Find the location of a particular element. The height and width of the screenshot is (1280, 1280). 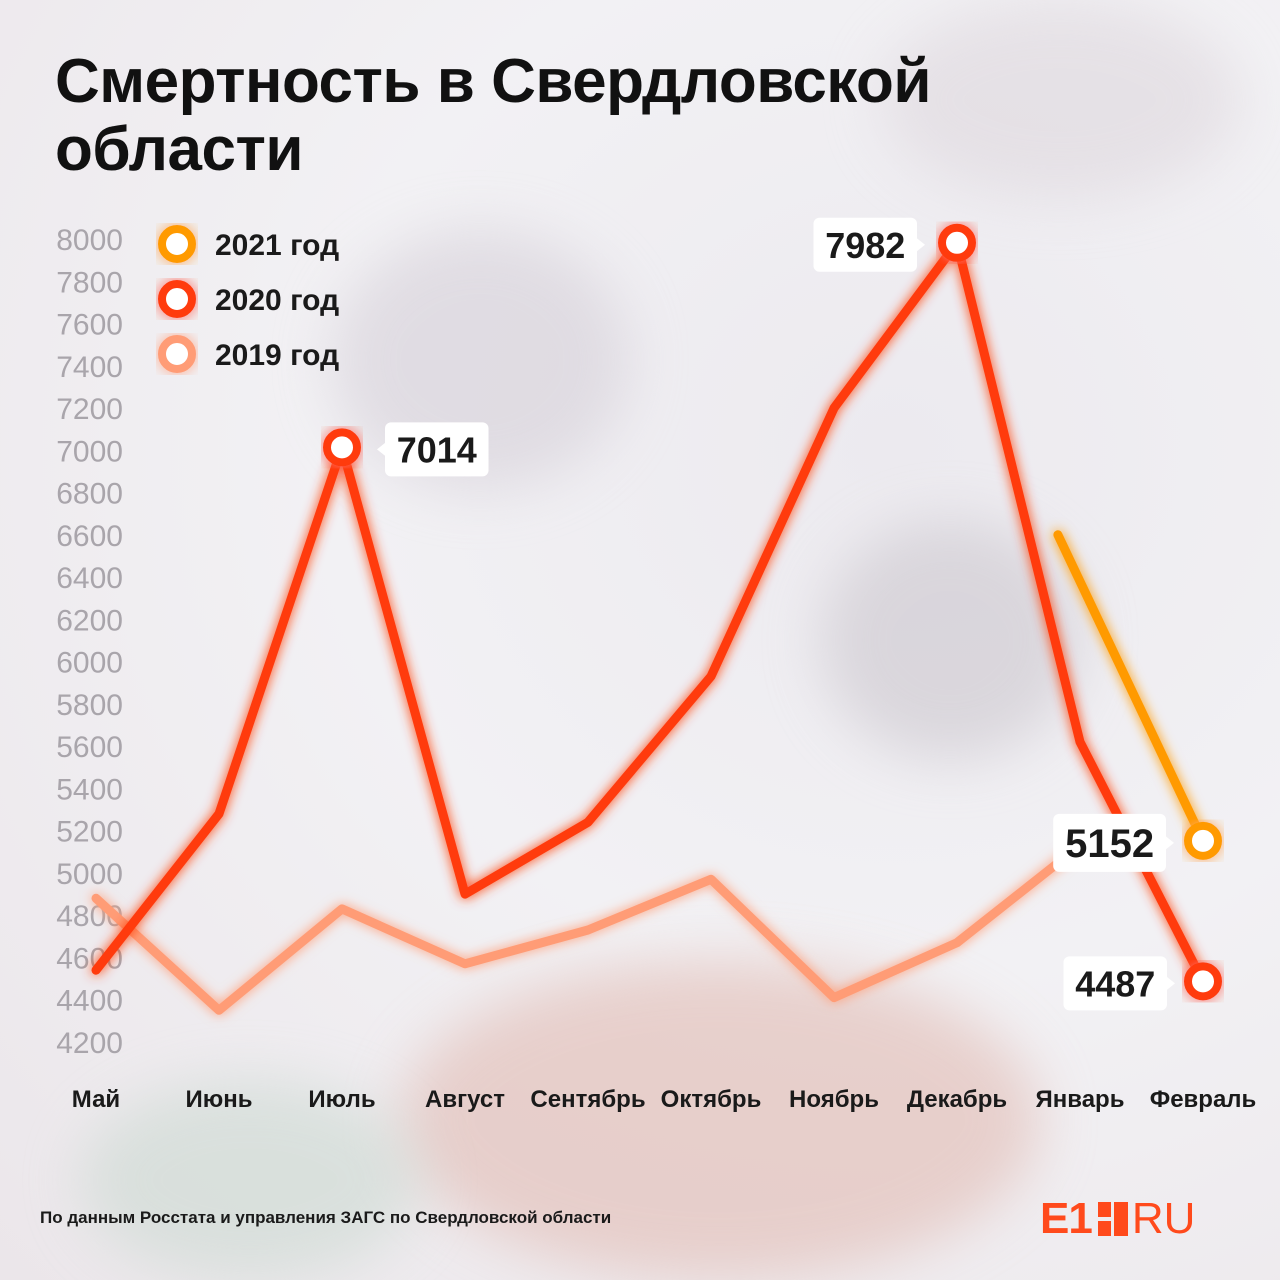

y-tick-label: 7400 is located at coordinates (89, 367).